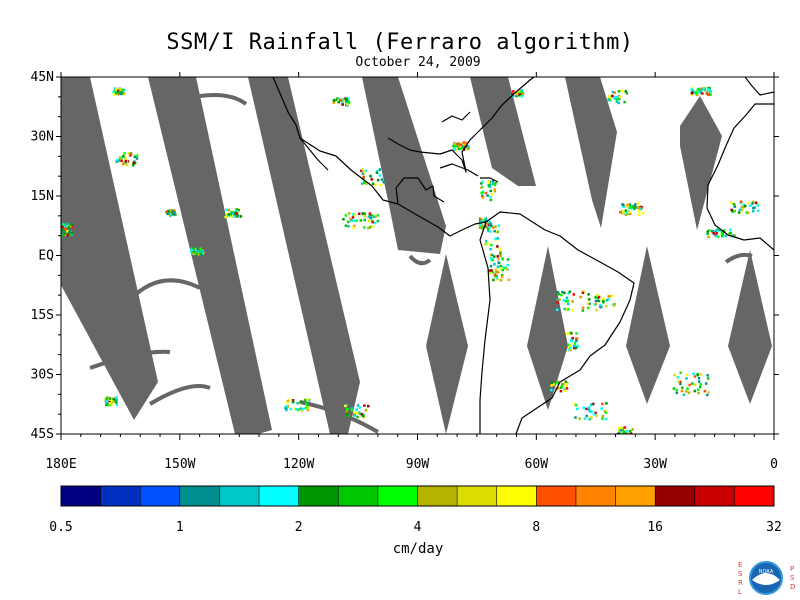 This screenshot has width=800, height=600. What do you see at coordinates (418, 464) in the screenshot?
I see `lon-tick-label: 90W` at bounding box center [418, 464].